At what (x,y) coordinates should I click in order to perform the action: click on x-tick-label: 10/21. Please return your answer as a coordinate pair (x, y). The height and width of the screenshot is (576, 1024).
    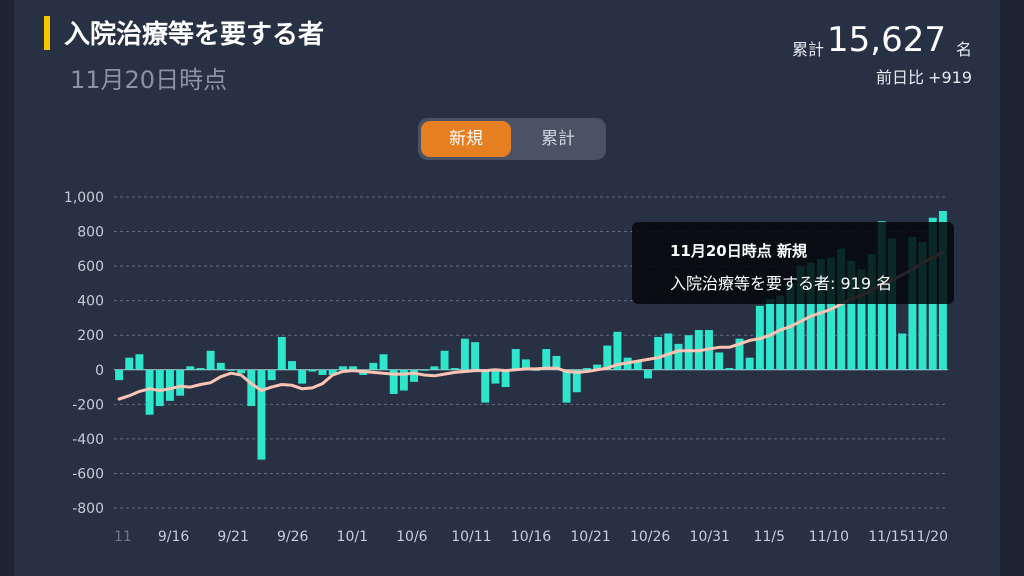
    Looking at the image, I should click on (590, 537).